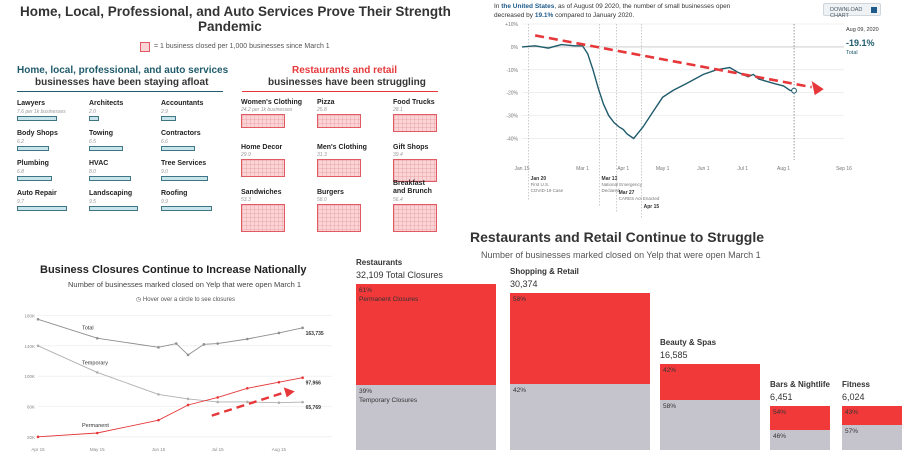 The width and height of the screenshot is (910, 458). Describe the element at coordinates (322, 110) in the screenshot. I see `category-value-pizza: 25.8` at that location.